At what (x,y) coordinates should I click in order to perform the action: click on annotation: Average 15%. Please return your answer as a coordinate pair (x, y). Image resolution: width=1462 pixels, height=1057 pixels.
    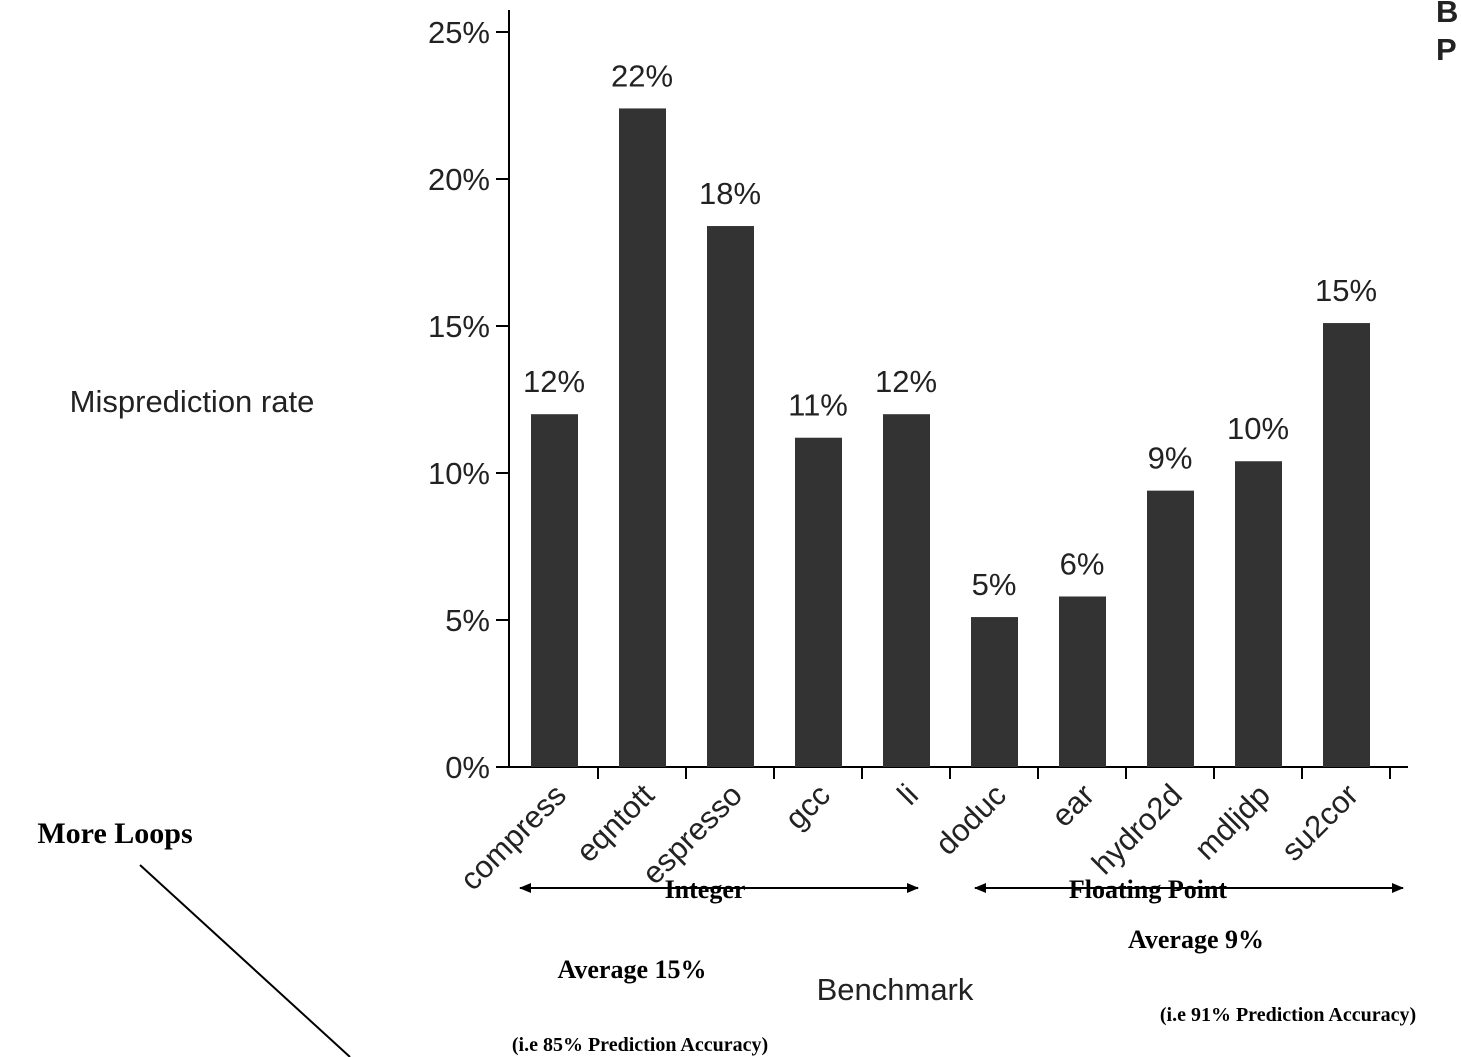
    Looking at the image, I should click on (632, 969).